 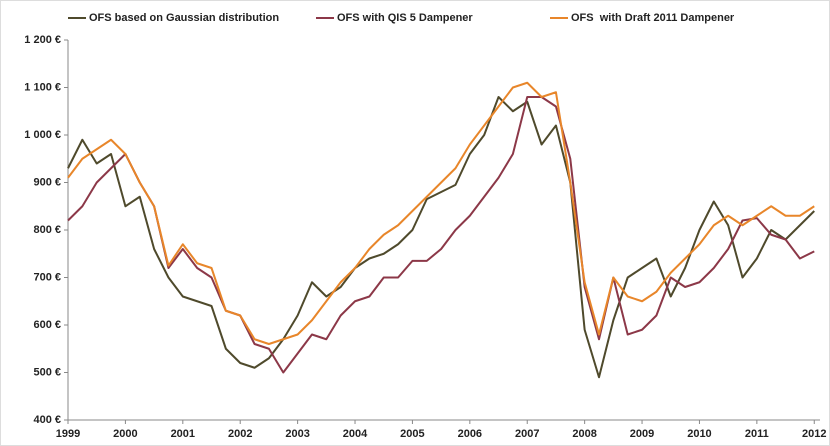 What do you see at coordinates (68, 434) in the screenshot?
I see `x-tick-label: 1999` at bounding box center [68, 434].